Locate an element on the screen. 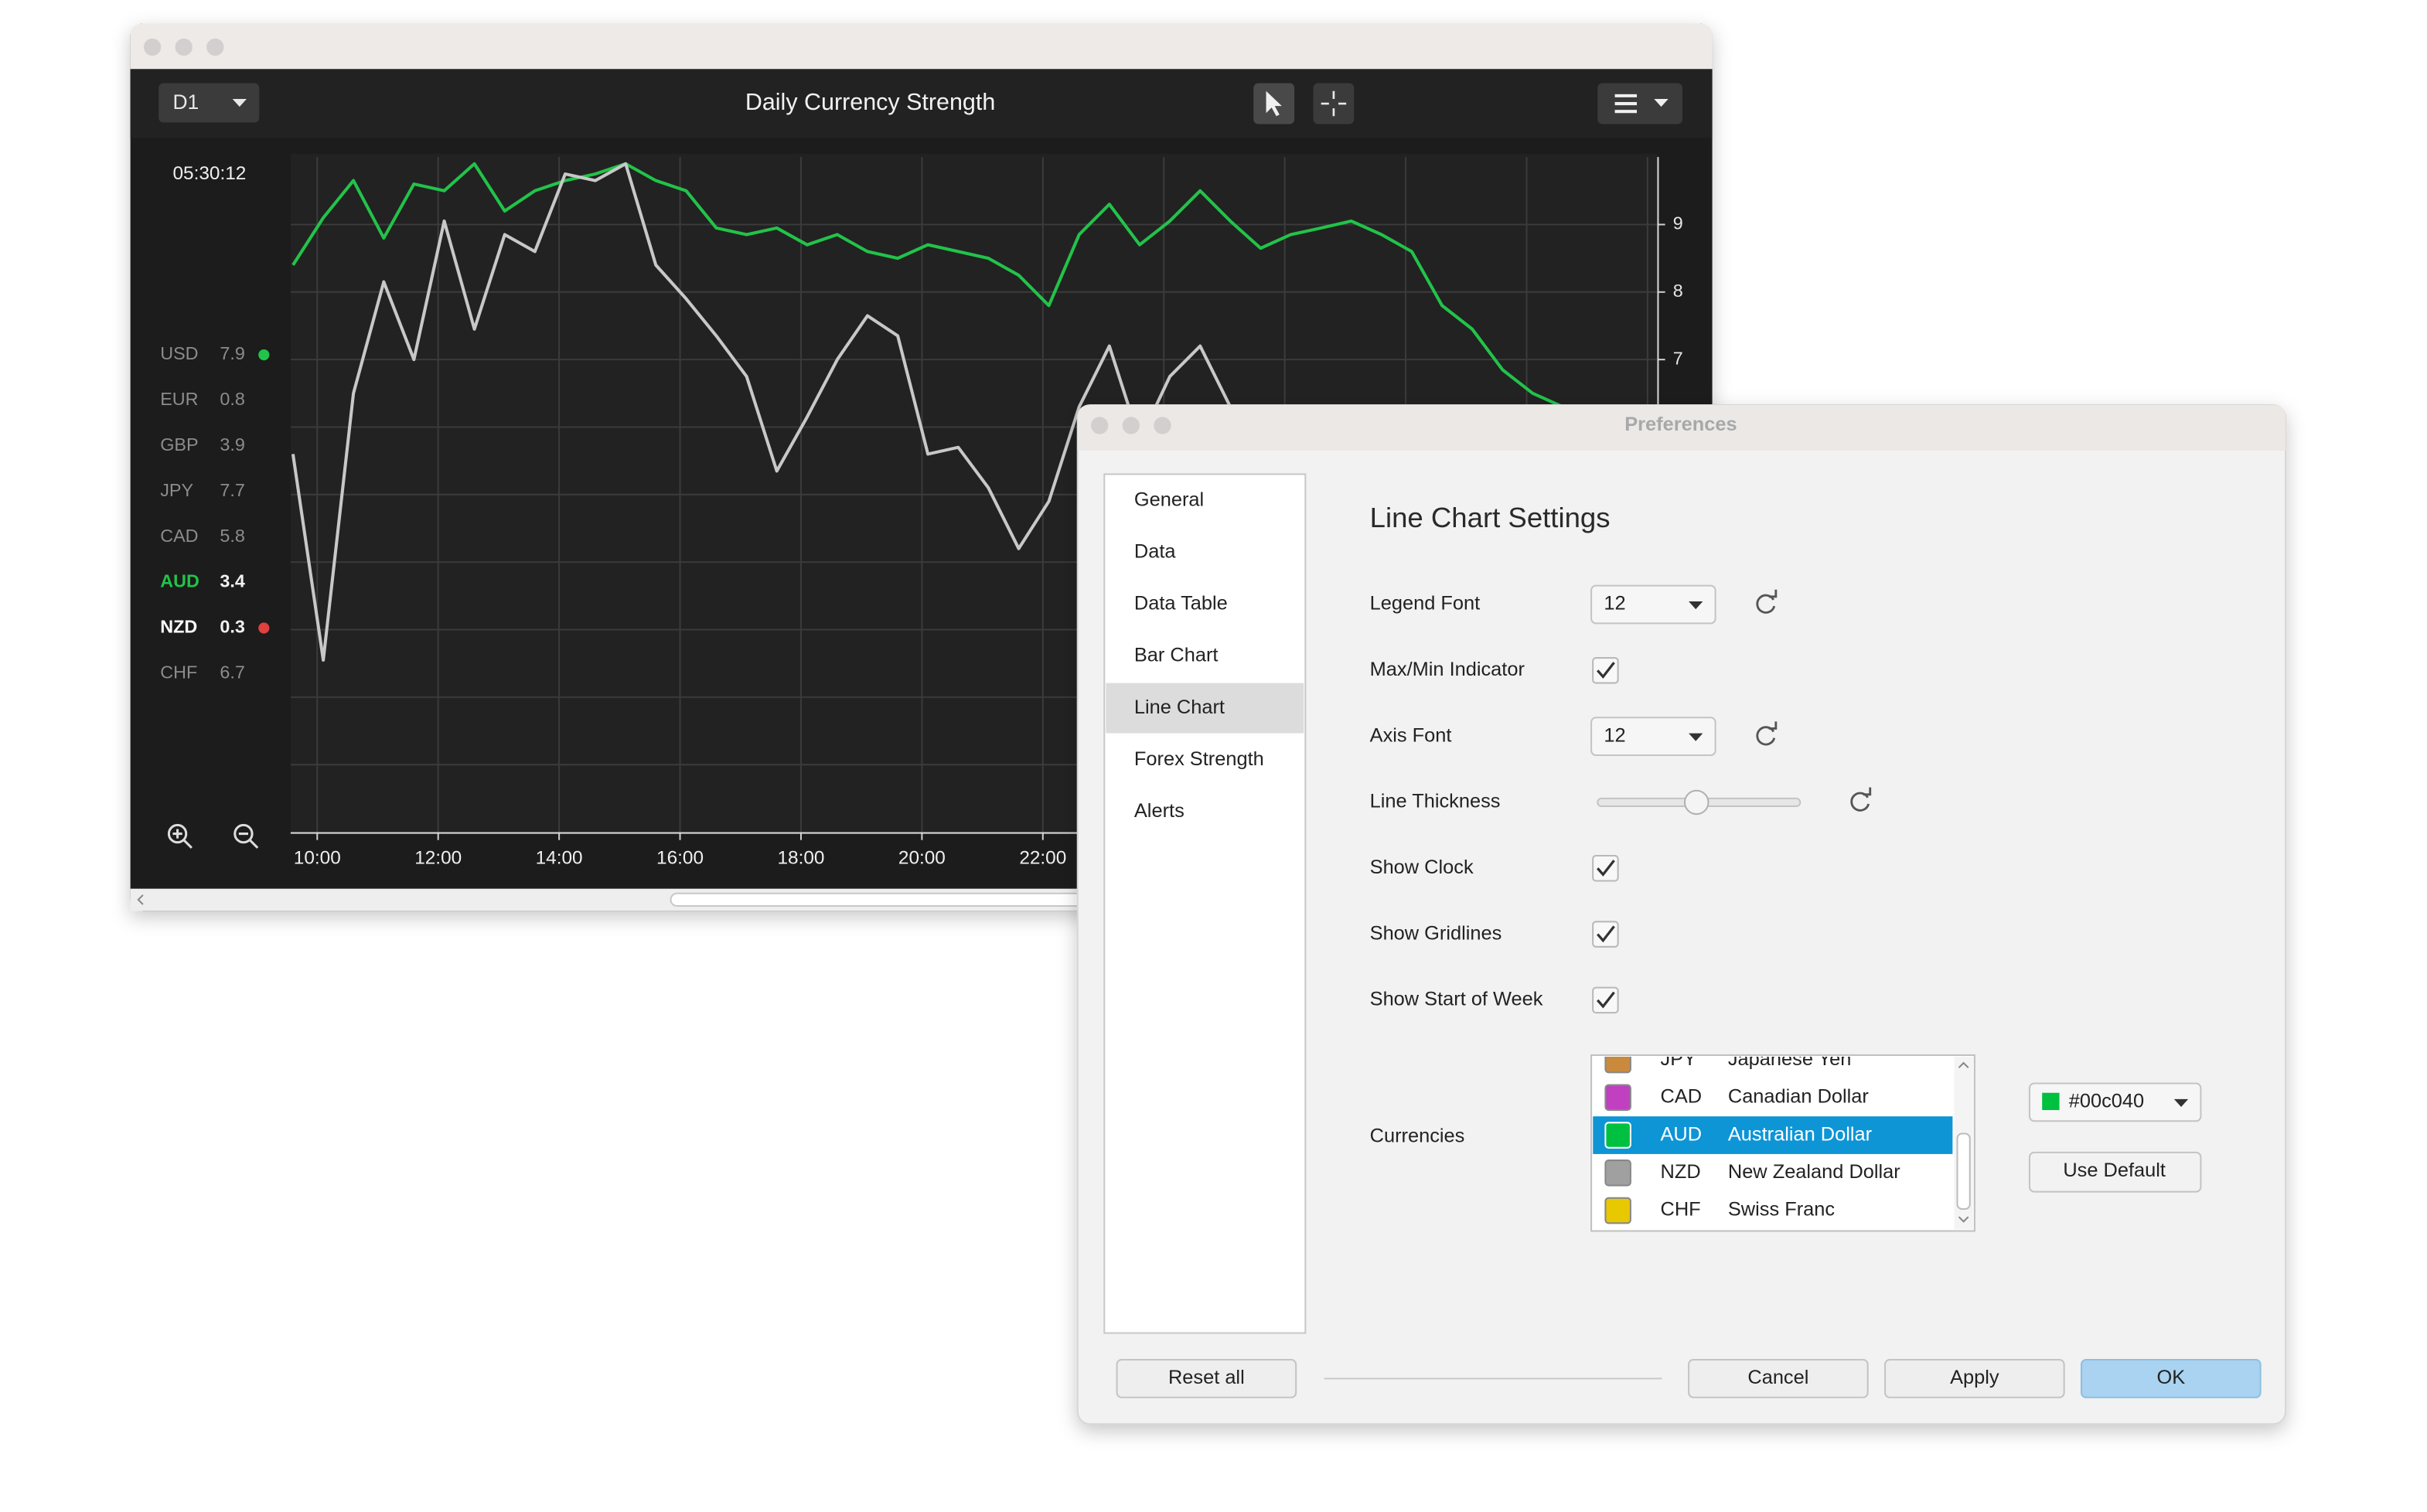  setting-label: Currencies is located at coordinates (1417, 1135).